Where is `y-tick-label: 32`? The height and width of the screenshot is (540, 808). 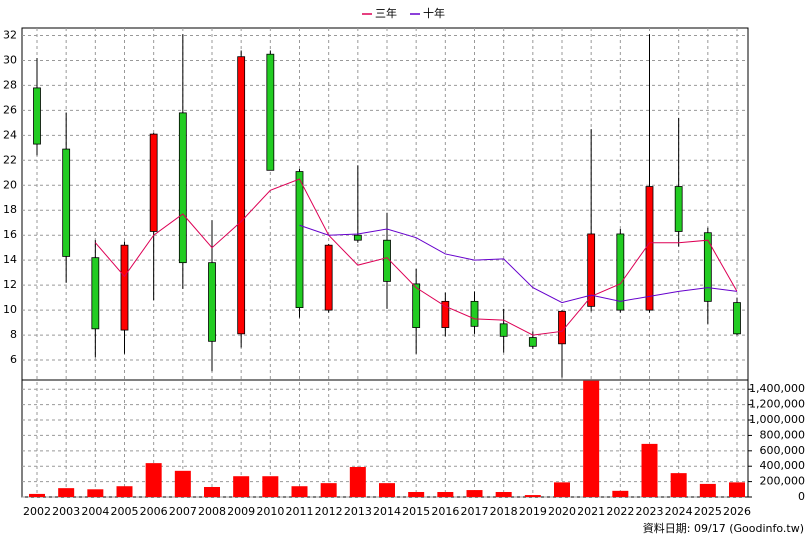
y-tick-label: 32 is located at coordinates (10, 34).